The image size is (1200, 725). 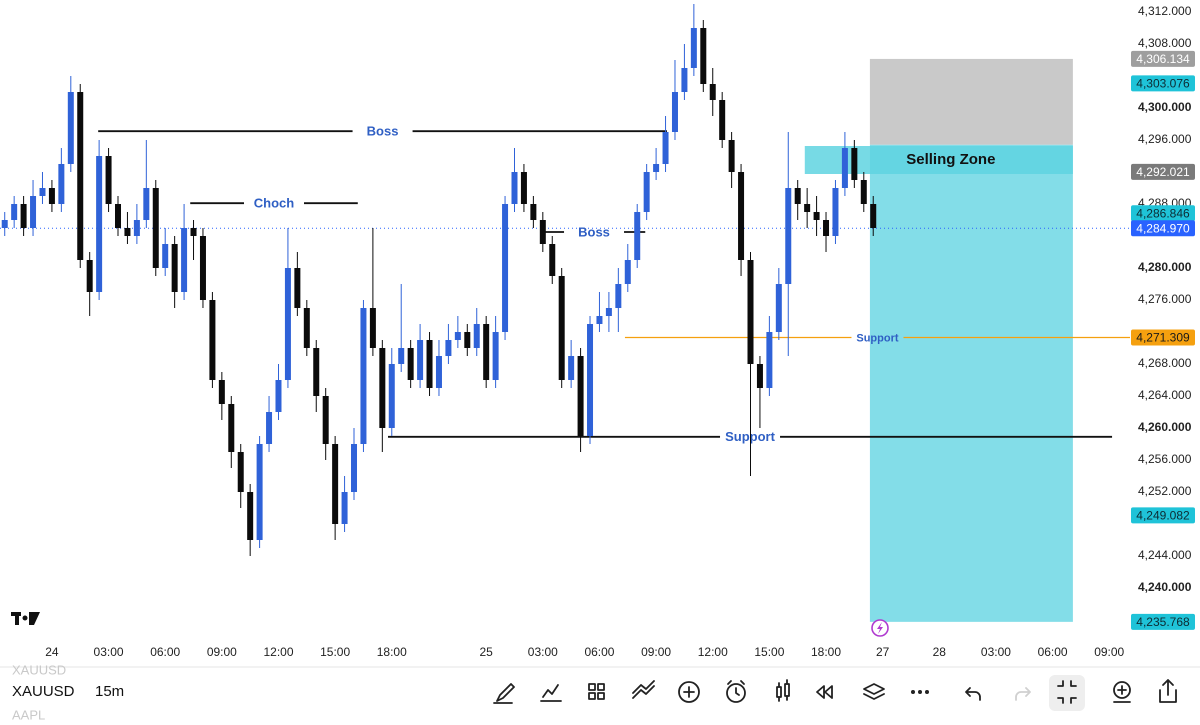 What do you see at coordinates (883, 652) in the screenshot?
I see `x-tick-label: 27` at bounding box center [883, 652].